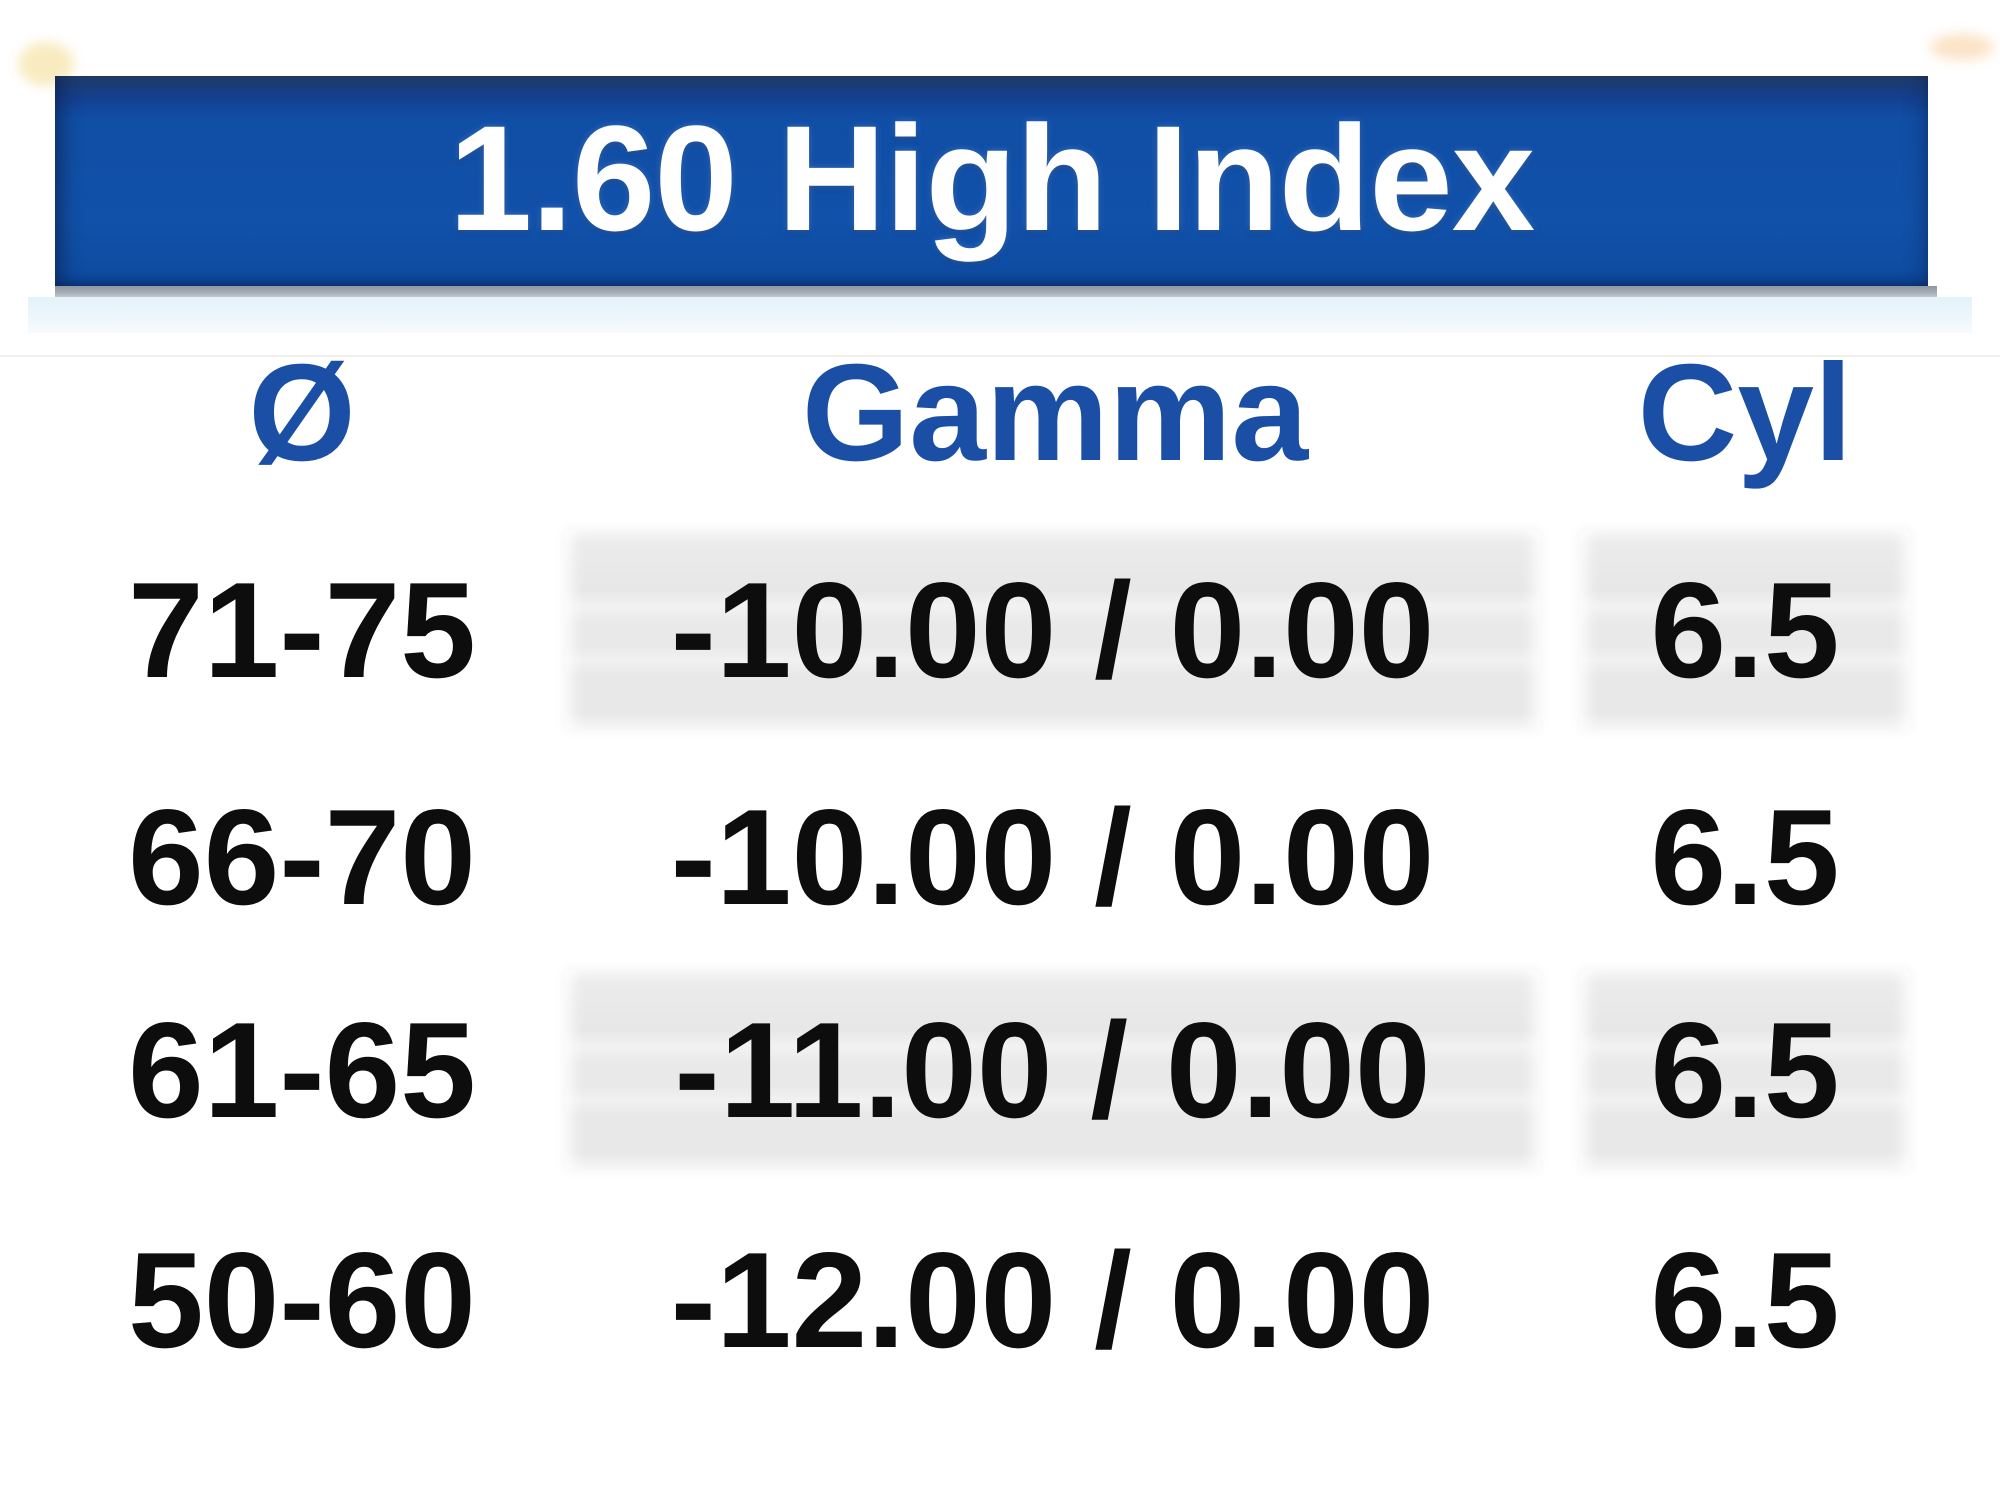  What do you see at coordinates (1052, 1300) in the screenshot?
I see `cell-gamma-power-range: -12.00 / 0.00` at bounding box center [1052, 1300].